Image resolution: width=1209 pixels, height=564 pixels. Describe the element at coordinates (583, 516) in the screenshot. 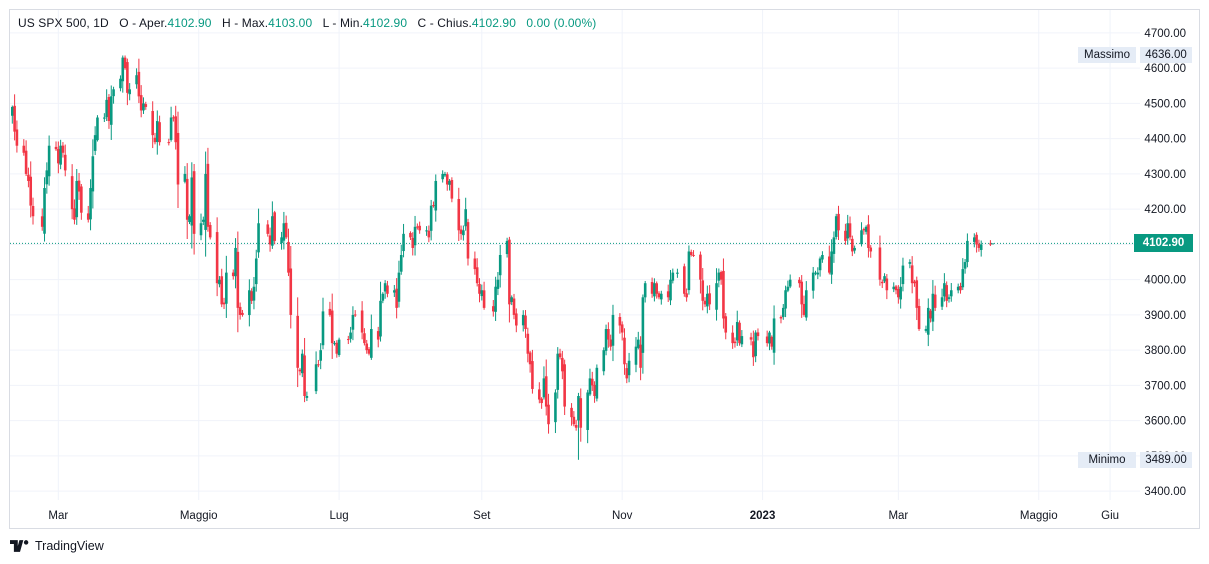

I see `time-axis: Mar Maggio Lug Set Nov 2023 Mar Maggio Giu` at that location.